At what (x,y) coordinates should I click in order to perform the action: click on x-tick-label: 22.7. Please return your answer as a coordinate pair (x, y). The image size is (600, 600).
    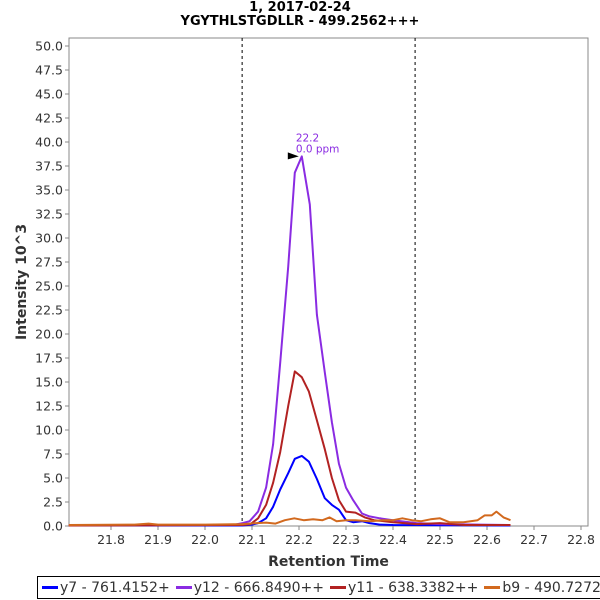
    Looking at the image, I should click on (534, 539).